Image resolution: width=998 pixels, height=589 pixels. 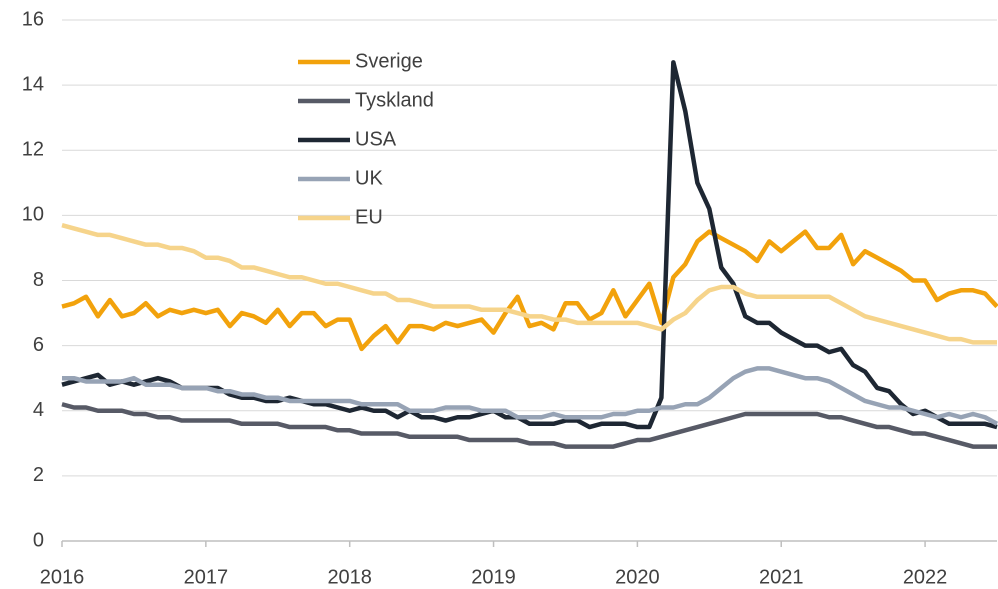 I want to click on legend-label: USA, so click(x=376, y=139).